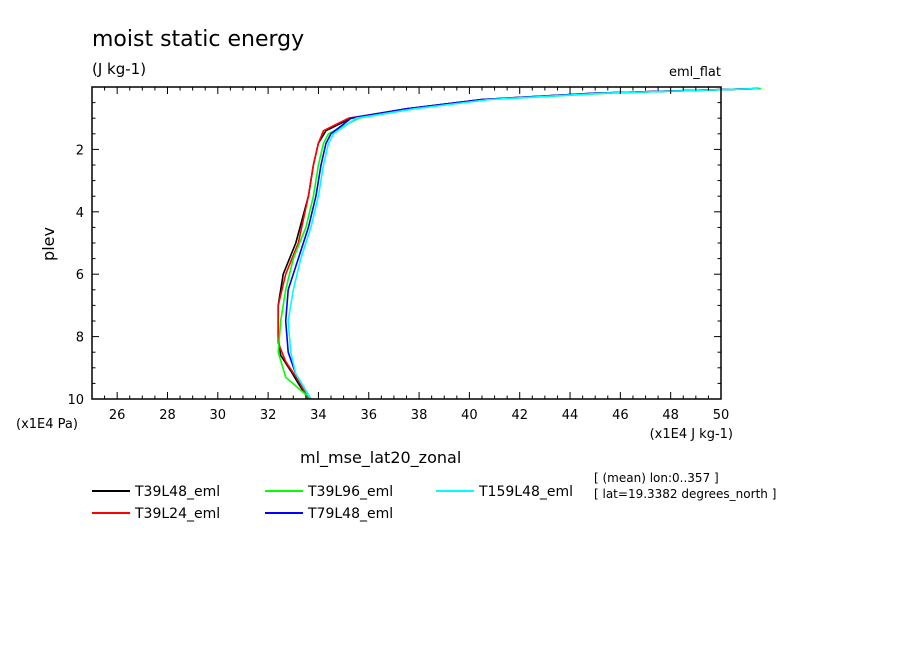  I want to click on x-tick-label: 34, so click(318, 415).